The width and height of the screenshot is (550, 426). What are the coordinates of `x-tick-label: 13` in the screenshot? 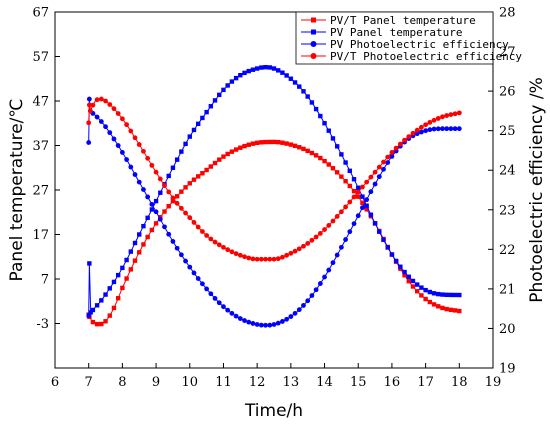 It's located at (291, 382).